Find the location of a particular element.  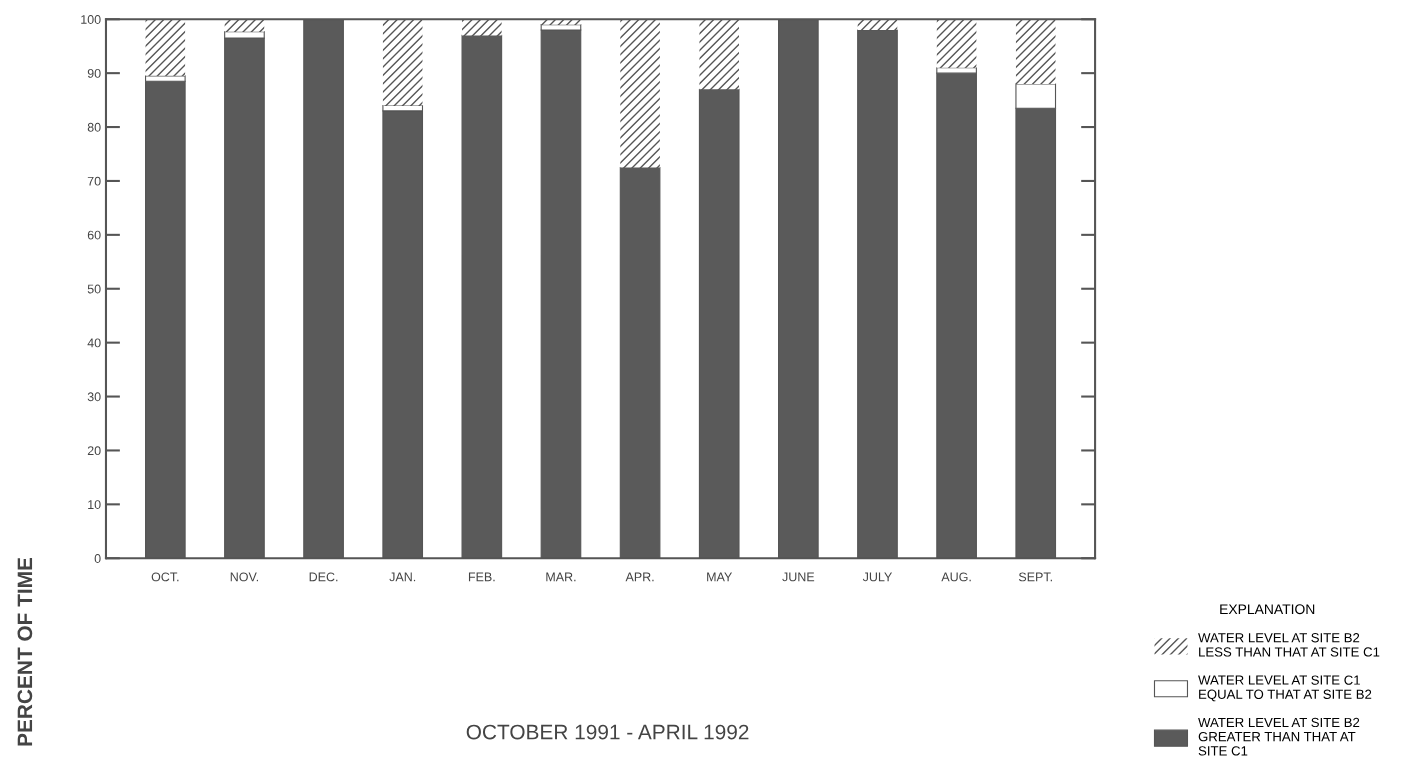

y-tick-label: 70 is located at coordinates (94, 181).